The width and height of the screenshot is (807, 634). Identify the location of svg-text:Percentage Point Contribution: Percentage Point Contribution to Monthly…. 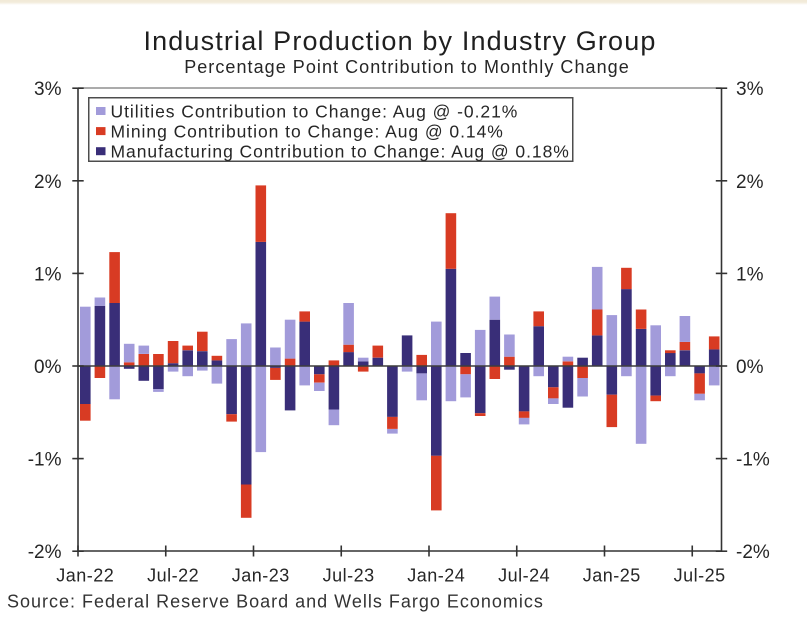
(407, 67).